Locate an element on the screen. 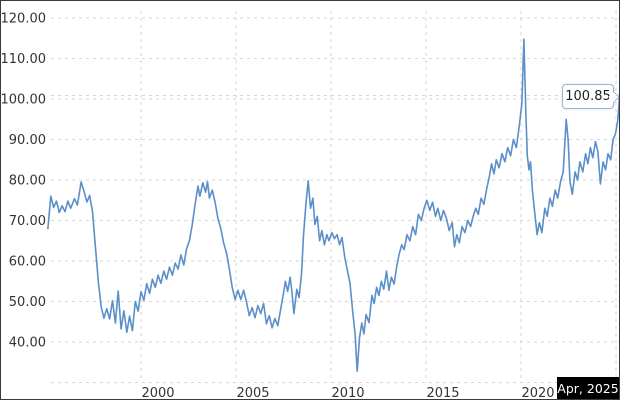  y-axis-tick-label: 60.00 is located at coordinates (27, 262).